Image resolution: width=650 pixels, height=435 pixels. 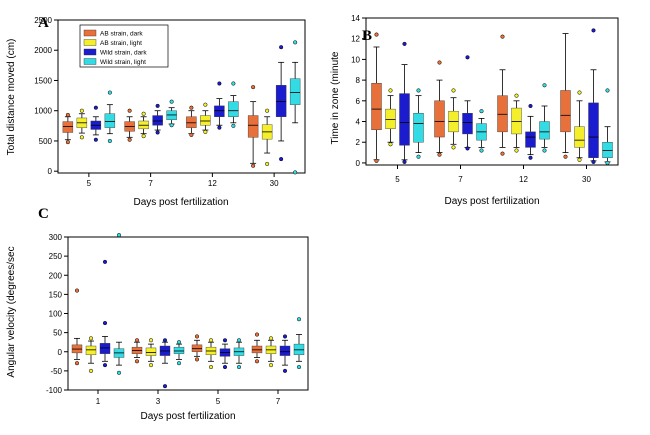 What do you see at coordinates (43, 50) in the screenshot?
I see `y-tick-label: 2000` at bounding box center [43, 50].